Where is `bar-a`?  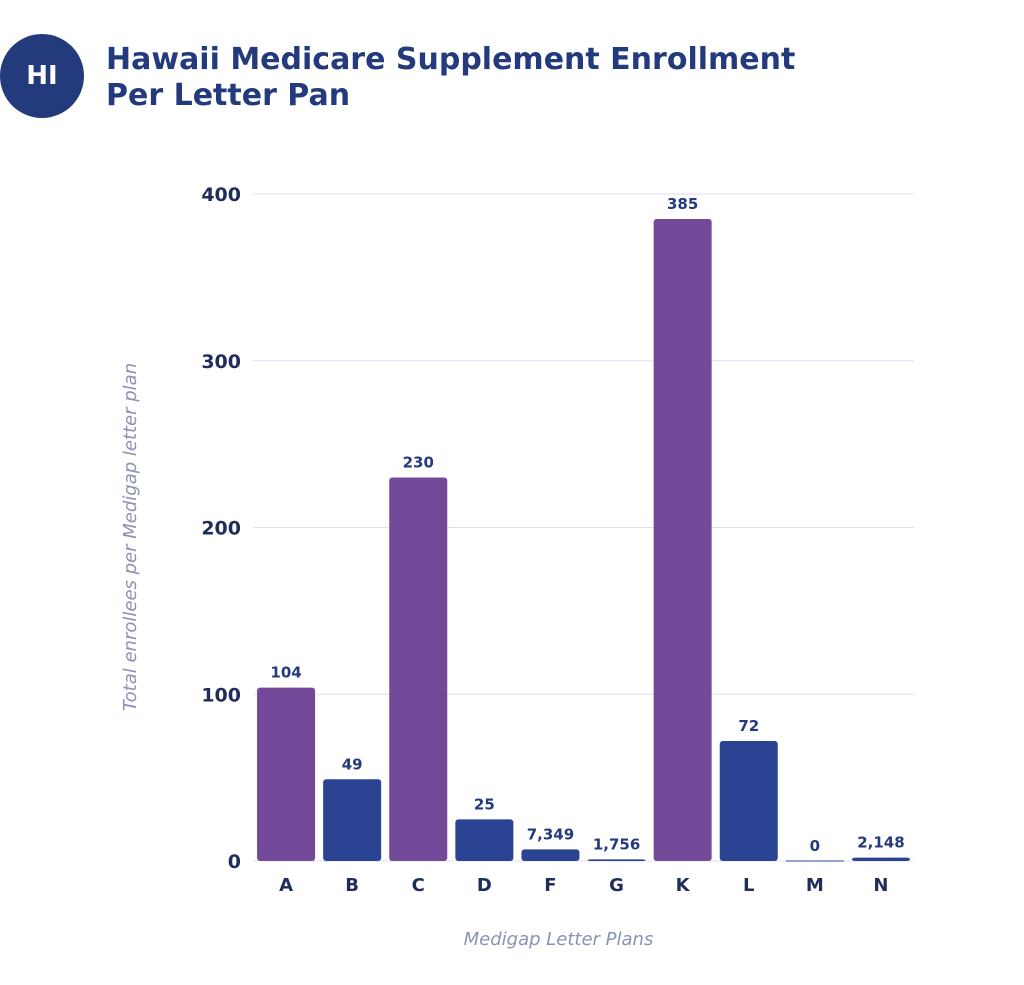
bar-a is located at coordinates (286, 774).